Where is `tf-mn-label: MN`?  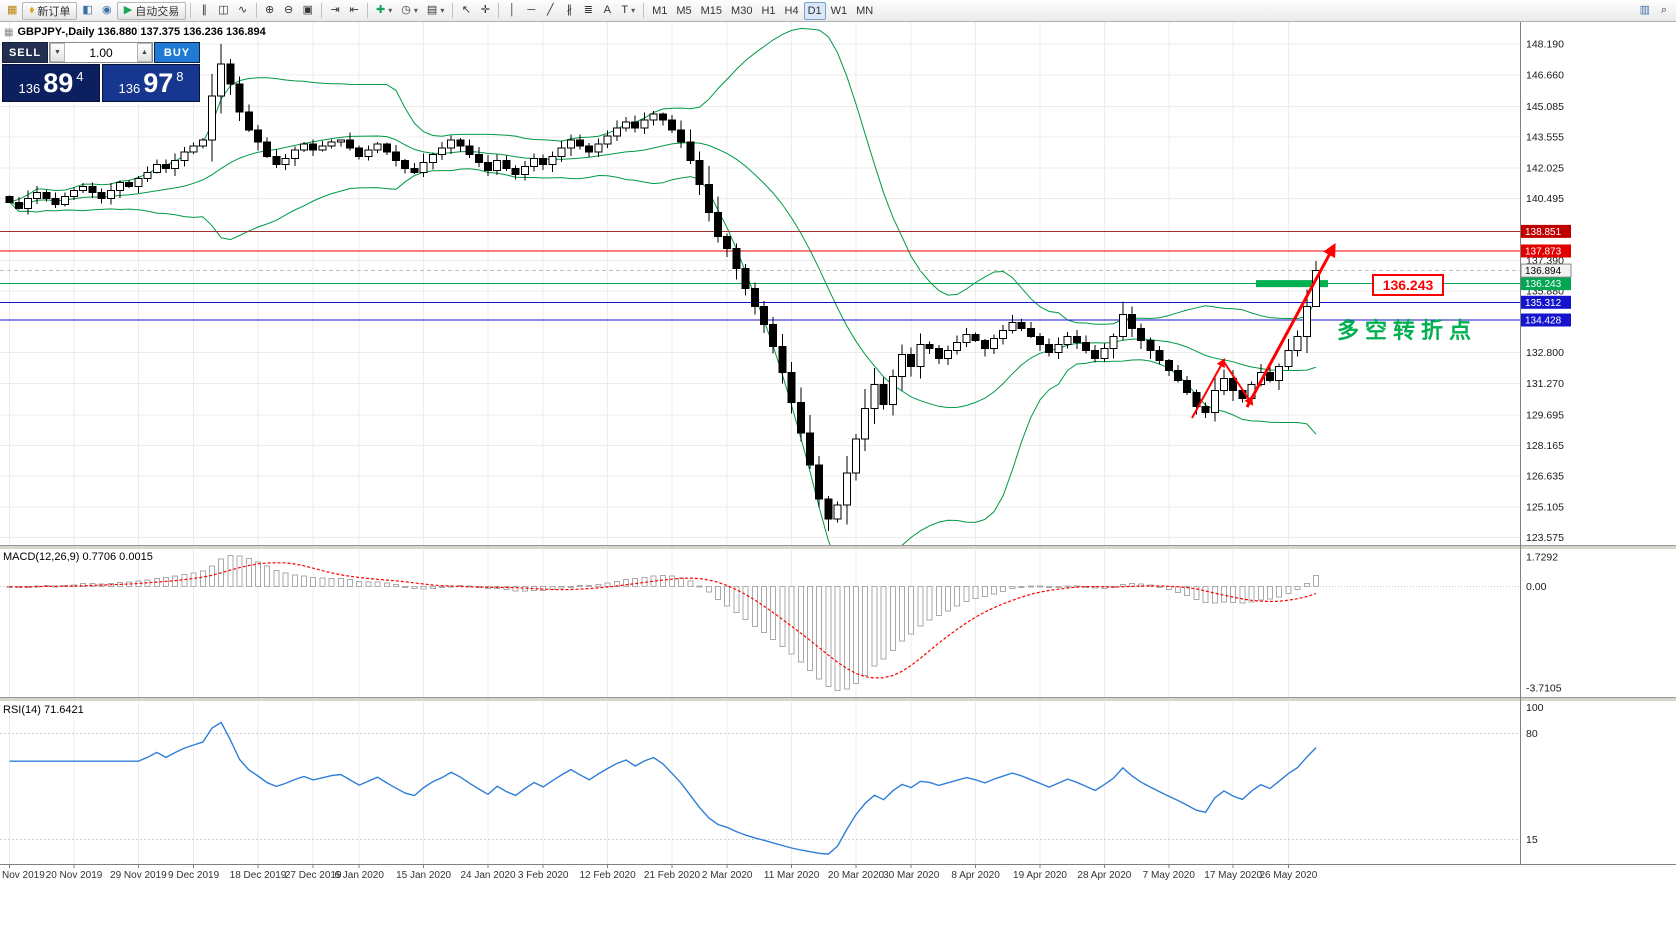 tf-mn-label: MN is located at coordinates (865, 10).